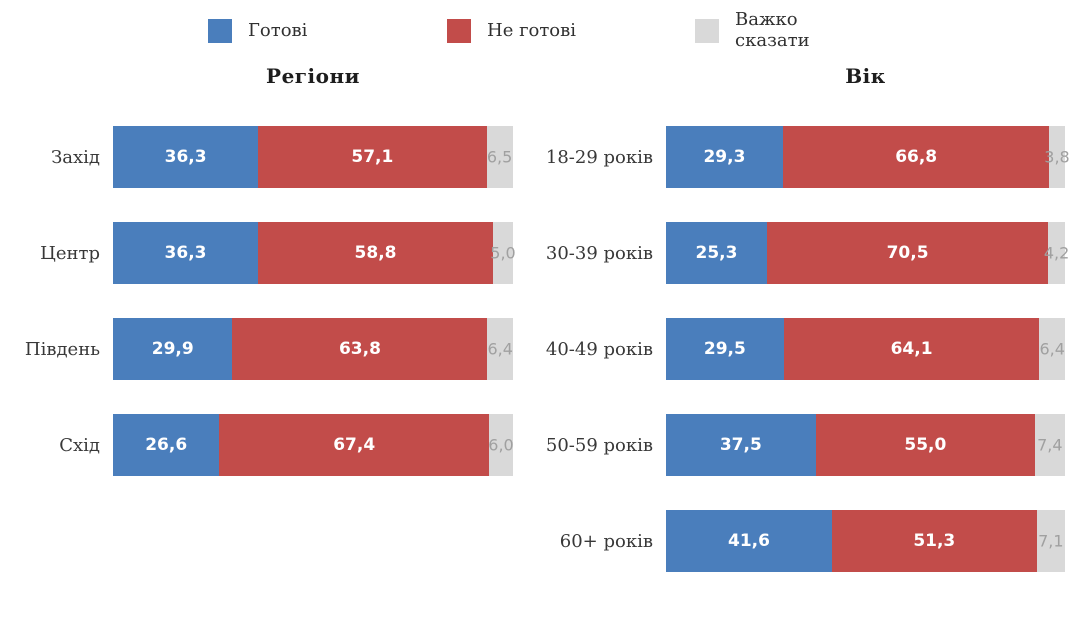 The image size is (1088, 624). I want to click on value-label: 29,3, so click(724, 157).